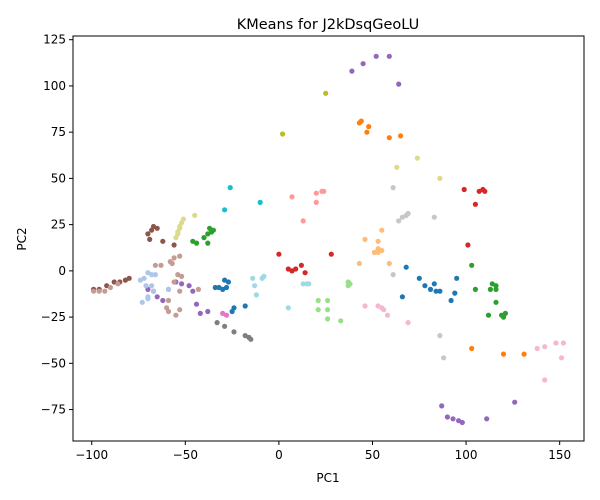 This screenshot has width=600, height=500. I want to click on chart-title: KMeans for J2kDsqGeoLU, so click(328, 25).